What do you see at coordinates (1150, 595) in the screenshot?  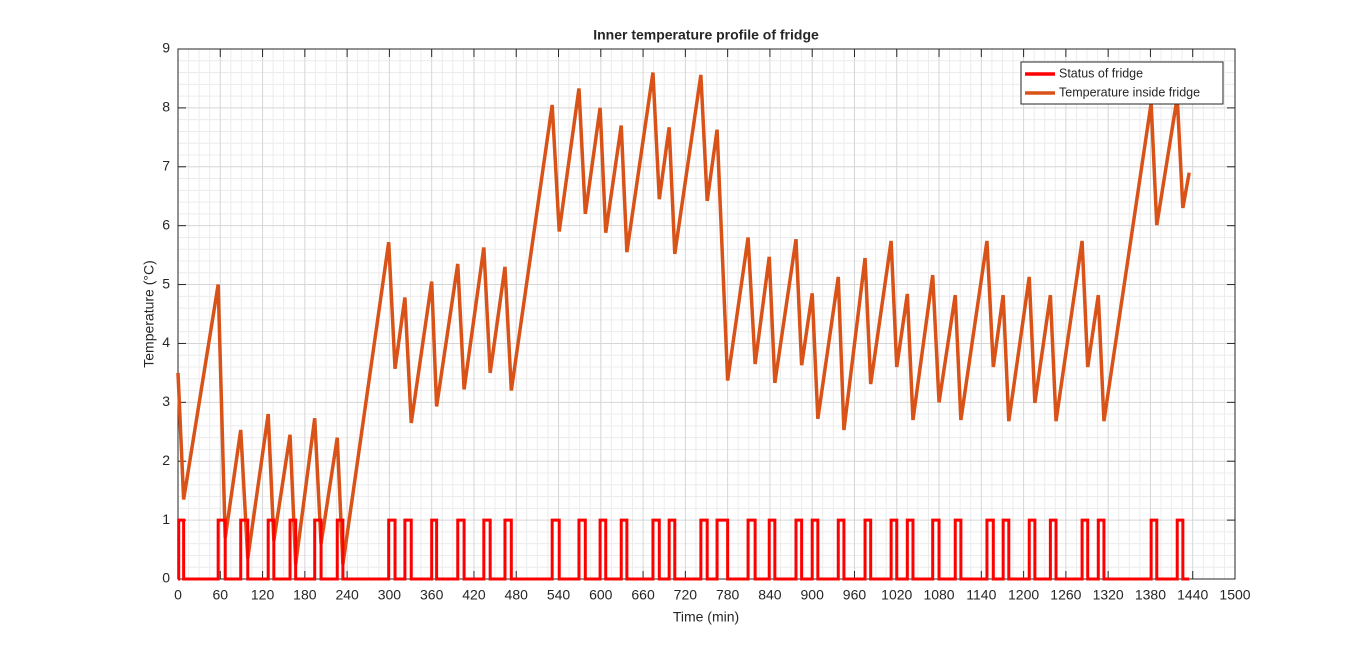 I see `x-tick-label: 1380` at bounding box center [1150, 595].